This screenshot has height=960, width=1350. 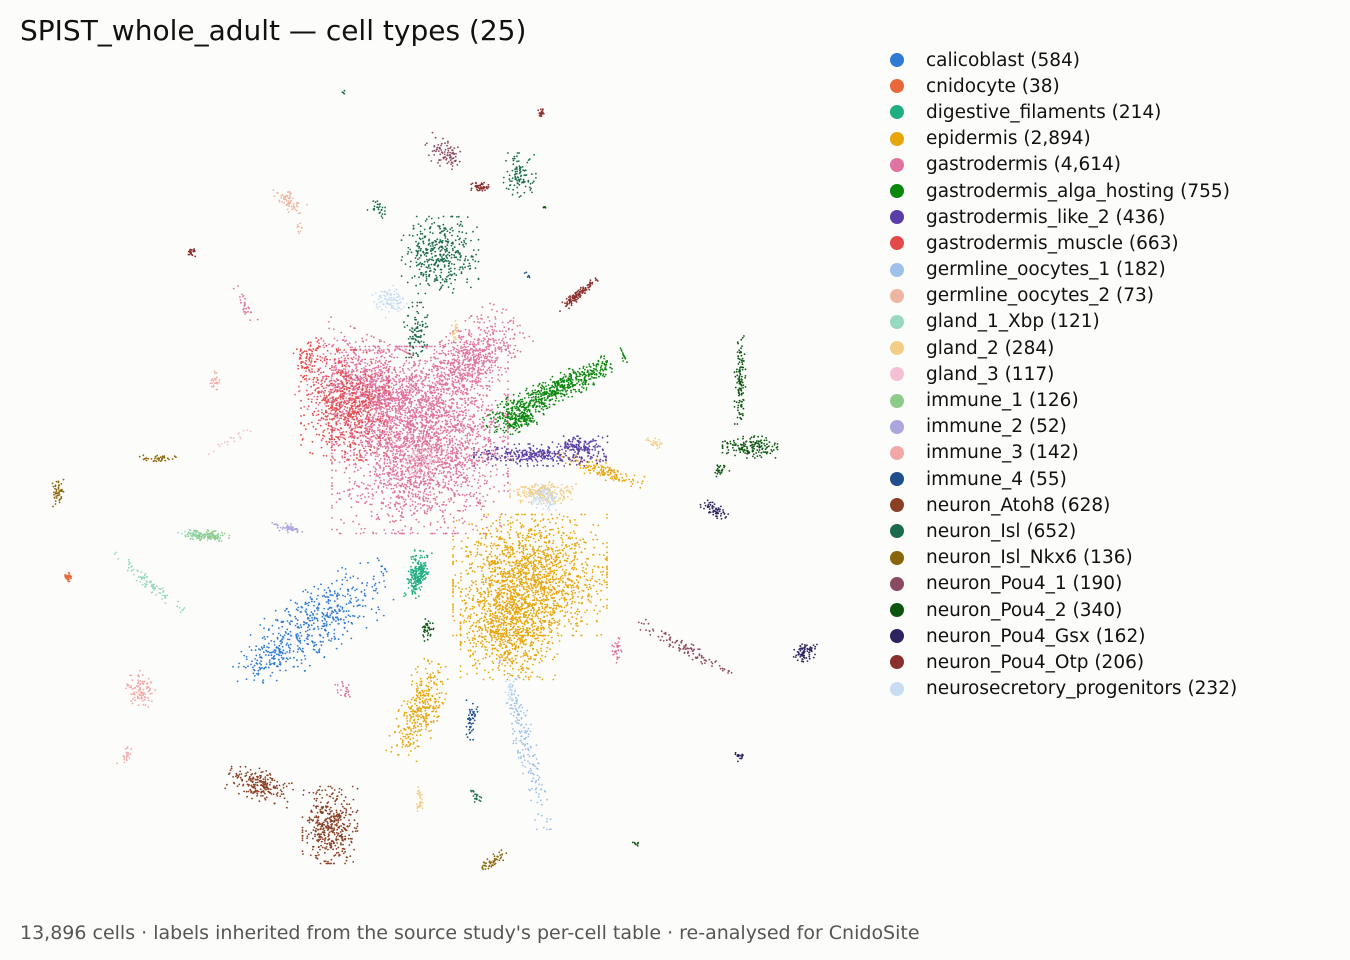 I want to click on chart-title: SPIST_whole_adult — cell types (25), so click(x=273, y=30).